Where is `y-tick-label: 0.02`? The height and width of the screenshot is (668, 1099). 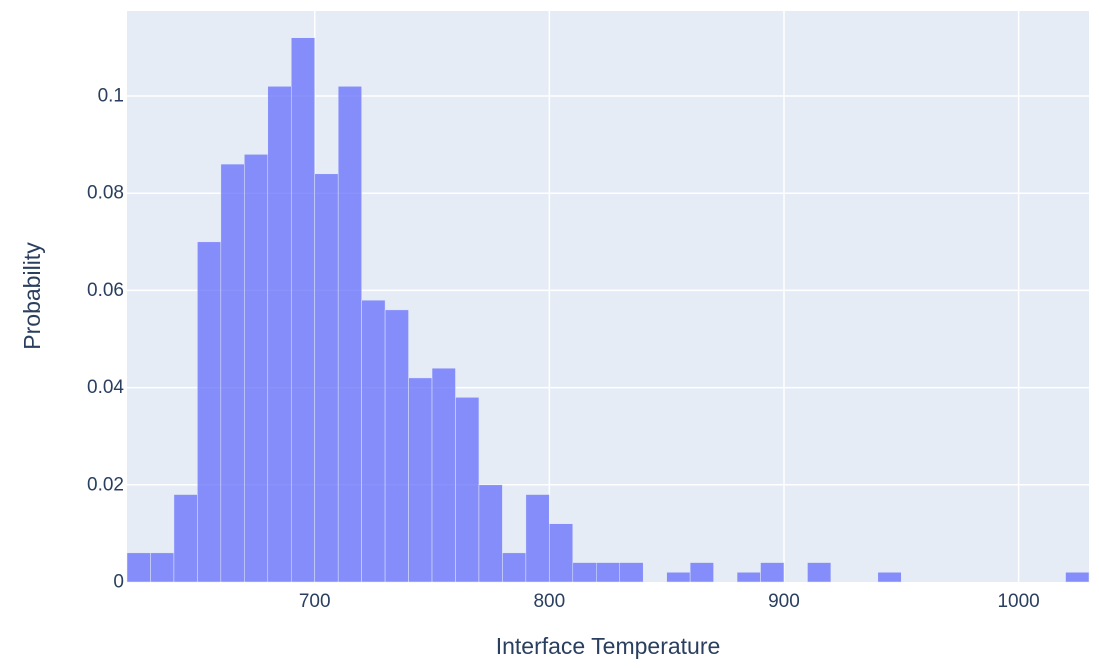
y-tick-label: 0.02 is located at coordinates (105, 484).